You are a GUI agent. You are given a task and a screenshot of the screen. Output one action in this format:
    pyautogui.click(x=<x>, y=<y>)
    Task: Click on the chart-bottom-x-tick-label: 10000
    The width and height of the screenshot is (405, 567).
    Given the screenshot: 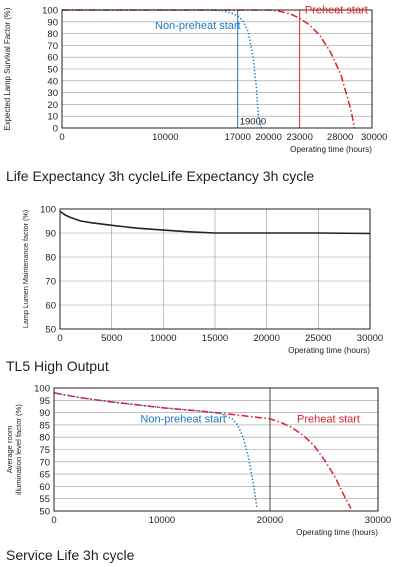 What is the action you would take?
    pyautogui.click(x=162, y=520)
    